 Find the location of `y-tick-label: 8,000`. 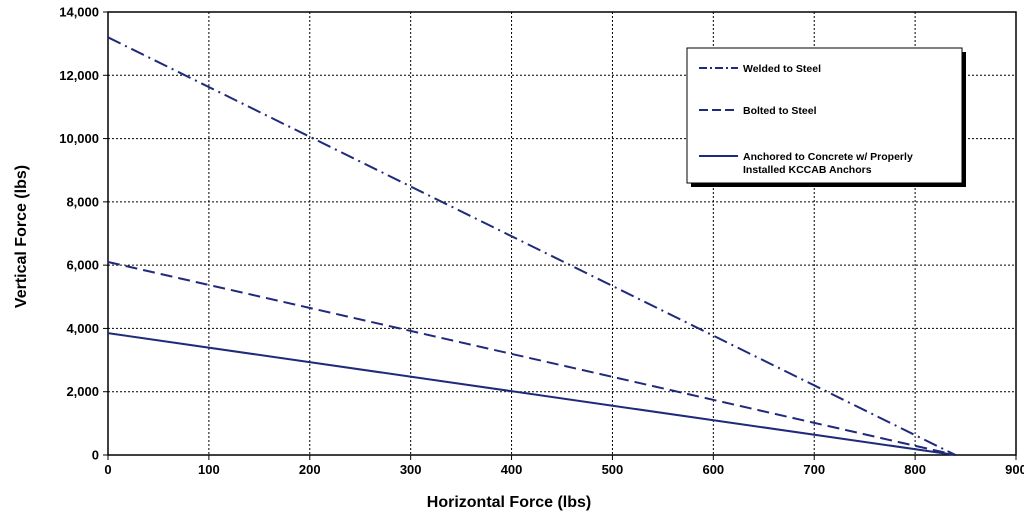

y-tick-label: 8,000 is located at coordinates (82, 201).